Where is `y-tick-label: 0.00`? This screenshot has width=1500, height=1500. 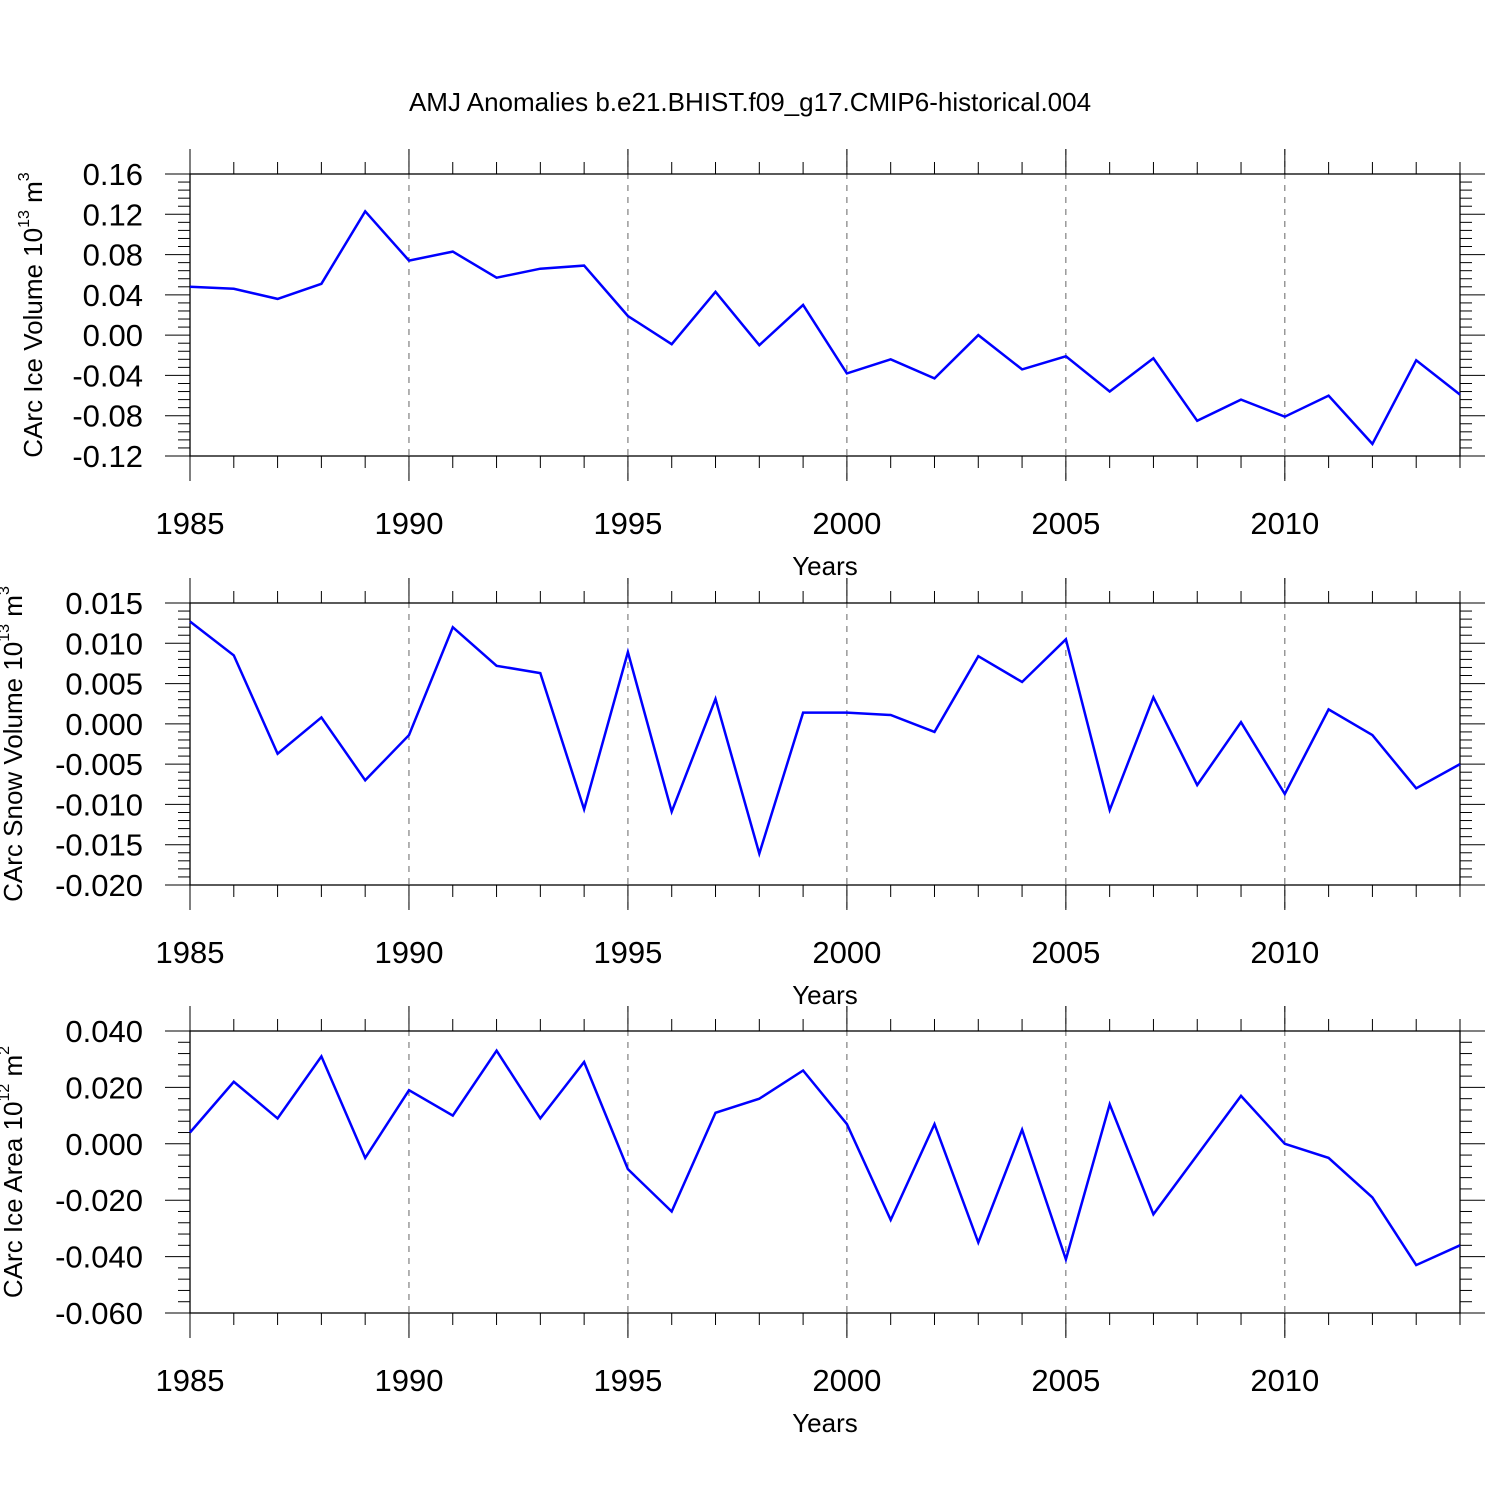
y-tick-label: 0.00 is located at coordinates (113, 335).